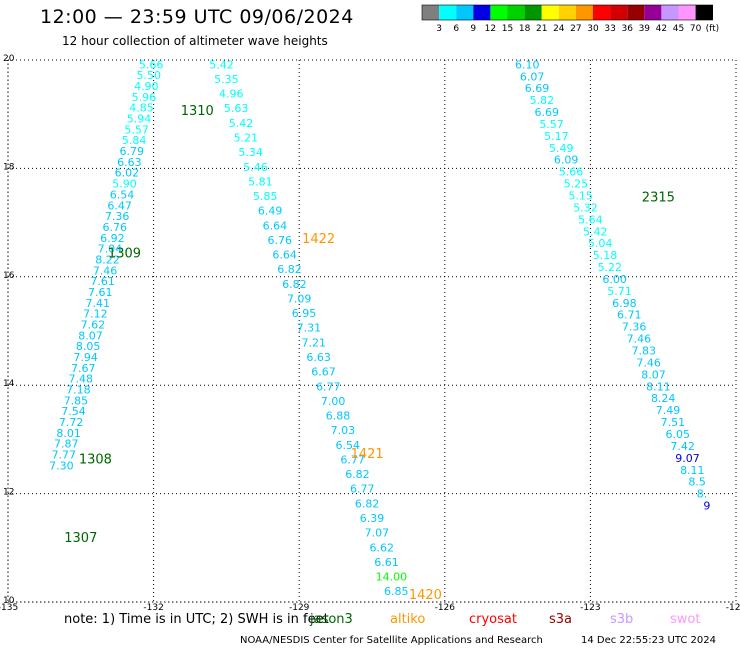 The width and height of the screenshot is (740, 650). What do you see at coordinates (527, 64) in the screenshot?
I see `wave-height-label: 6.10` at bounding box center [527, 64].